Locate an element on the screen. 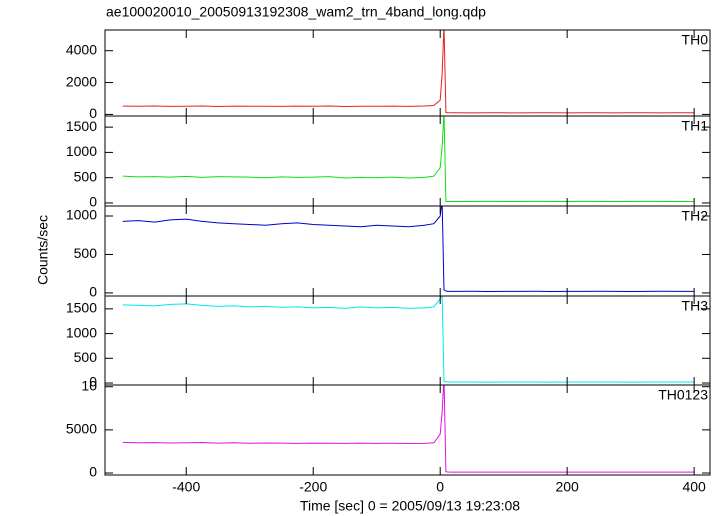 This screenshot has height=516, width=720. y-tick-label: 4000 is located at coordinates (81, 49).